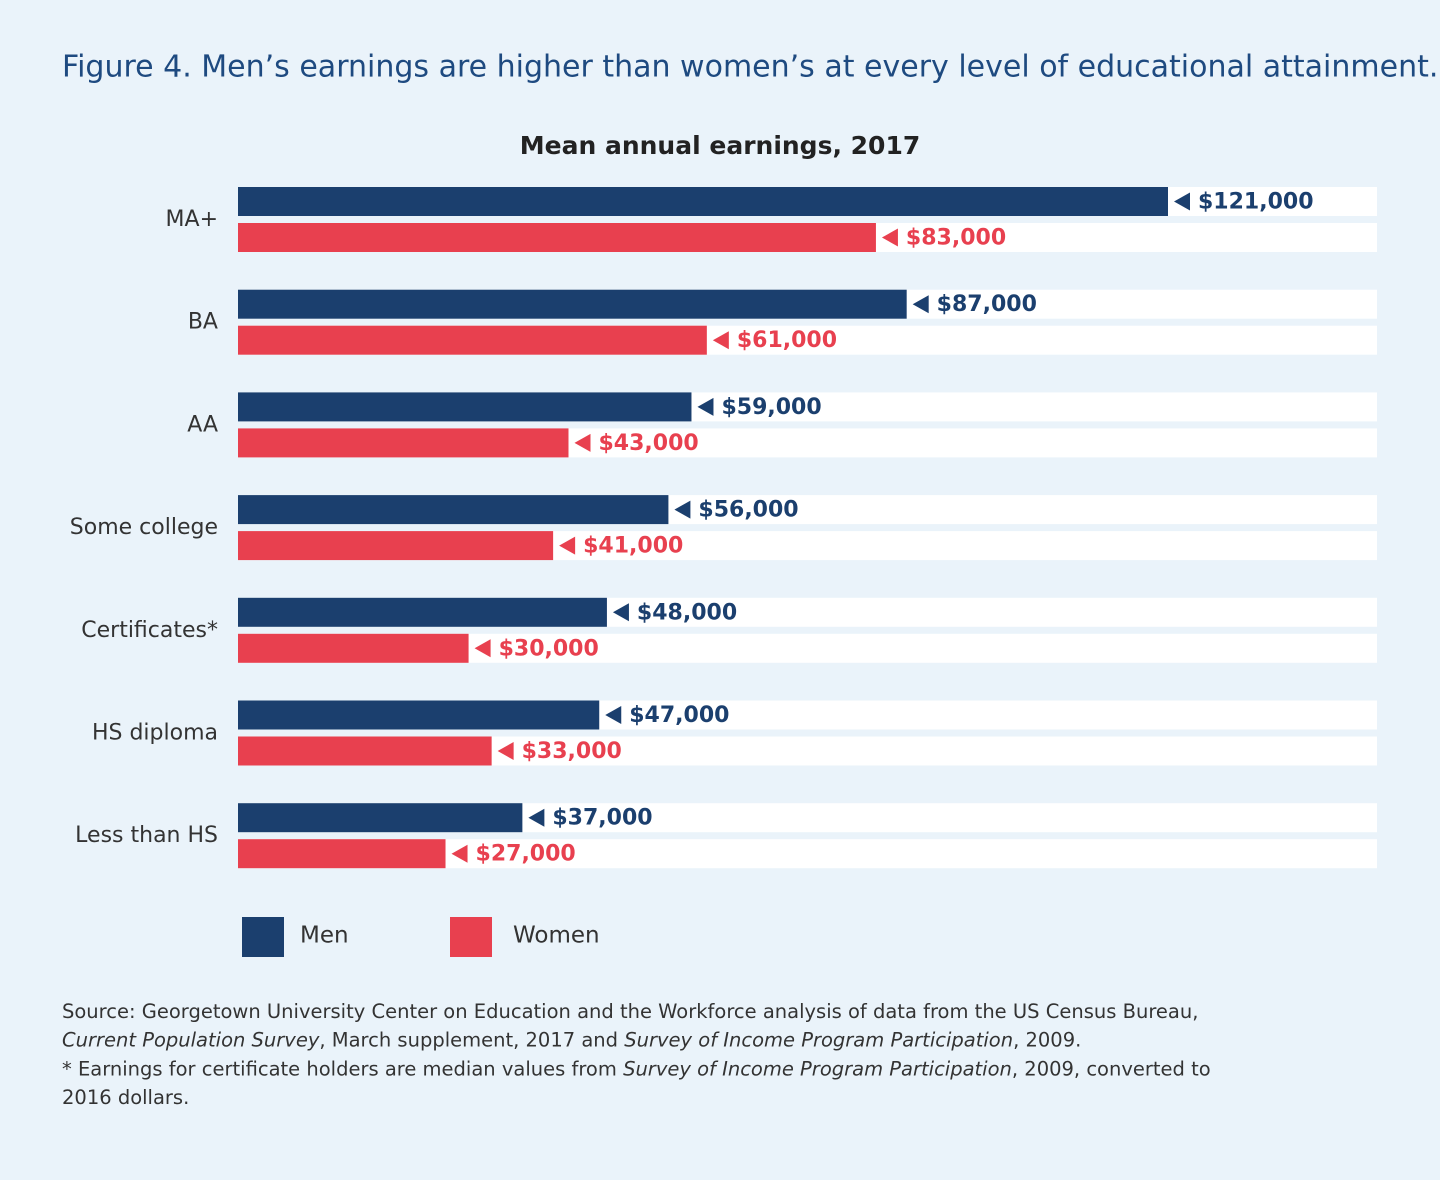 This screenshot has width=1440, height=1180. I want to click on value-label: $33,000, so click(572, 751).